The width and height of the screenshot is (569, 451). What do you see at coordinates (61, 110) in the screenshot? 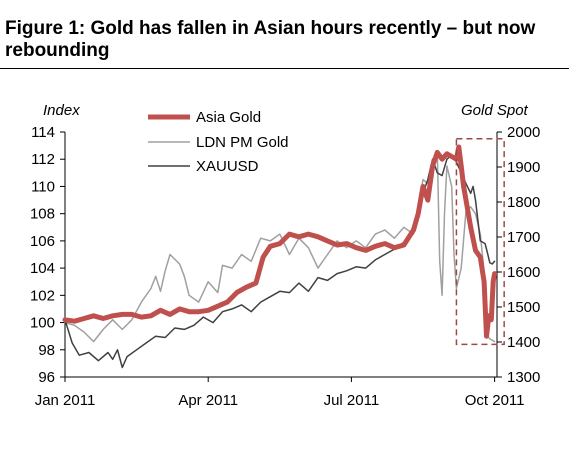
I see `left-axis-label: Index` at bounding box center [61, 110].